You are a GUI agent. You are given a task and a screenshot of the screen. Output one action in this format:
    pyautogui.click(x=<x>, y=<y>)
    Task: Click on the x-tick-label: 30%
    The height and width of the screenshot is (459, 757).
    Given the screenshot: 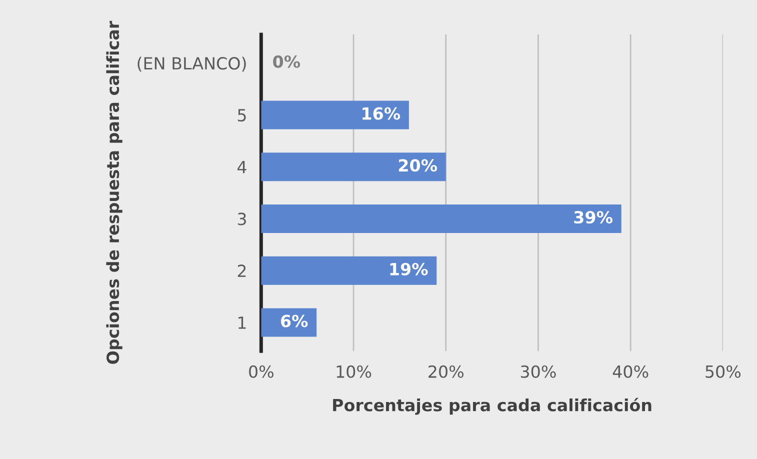 What is the action you would take?
    pyautogui.click(x=538, y=371)
    